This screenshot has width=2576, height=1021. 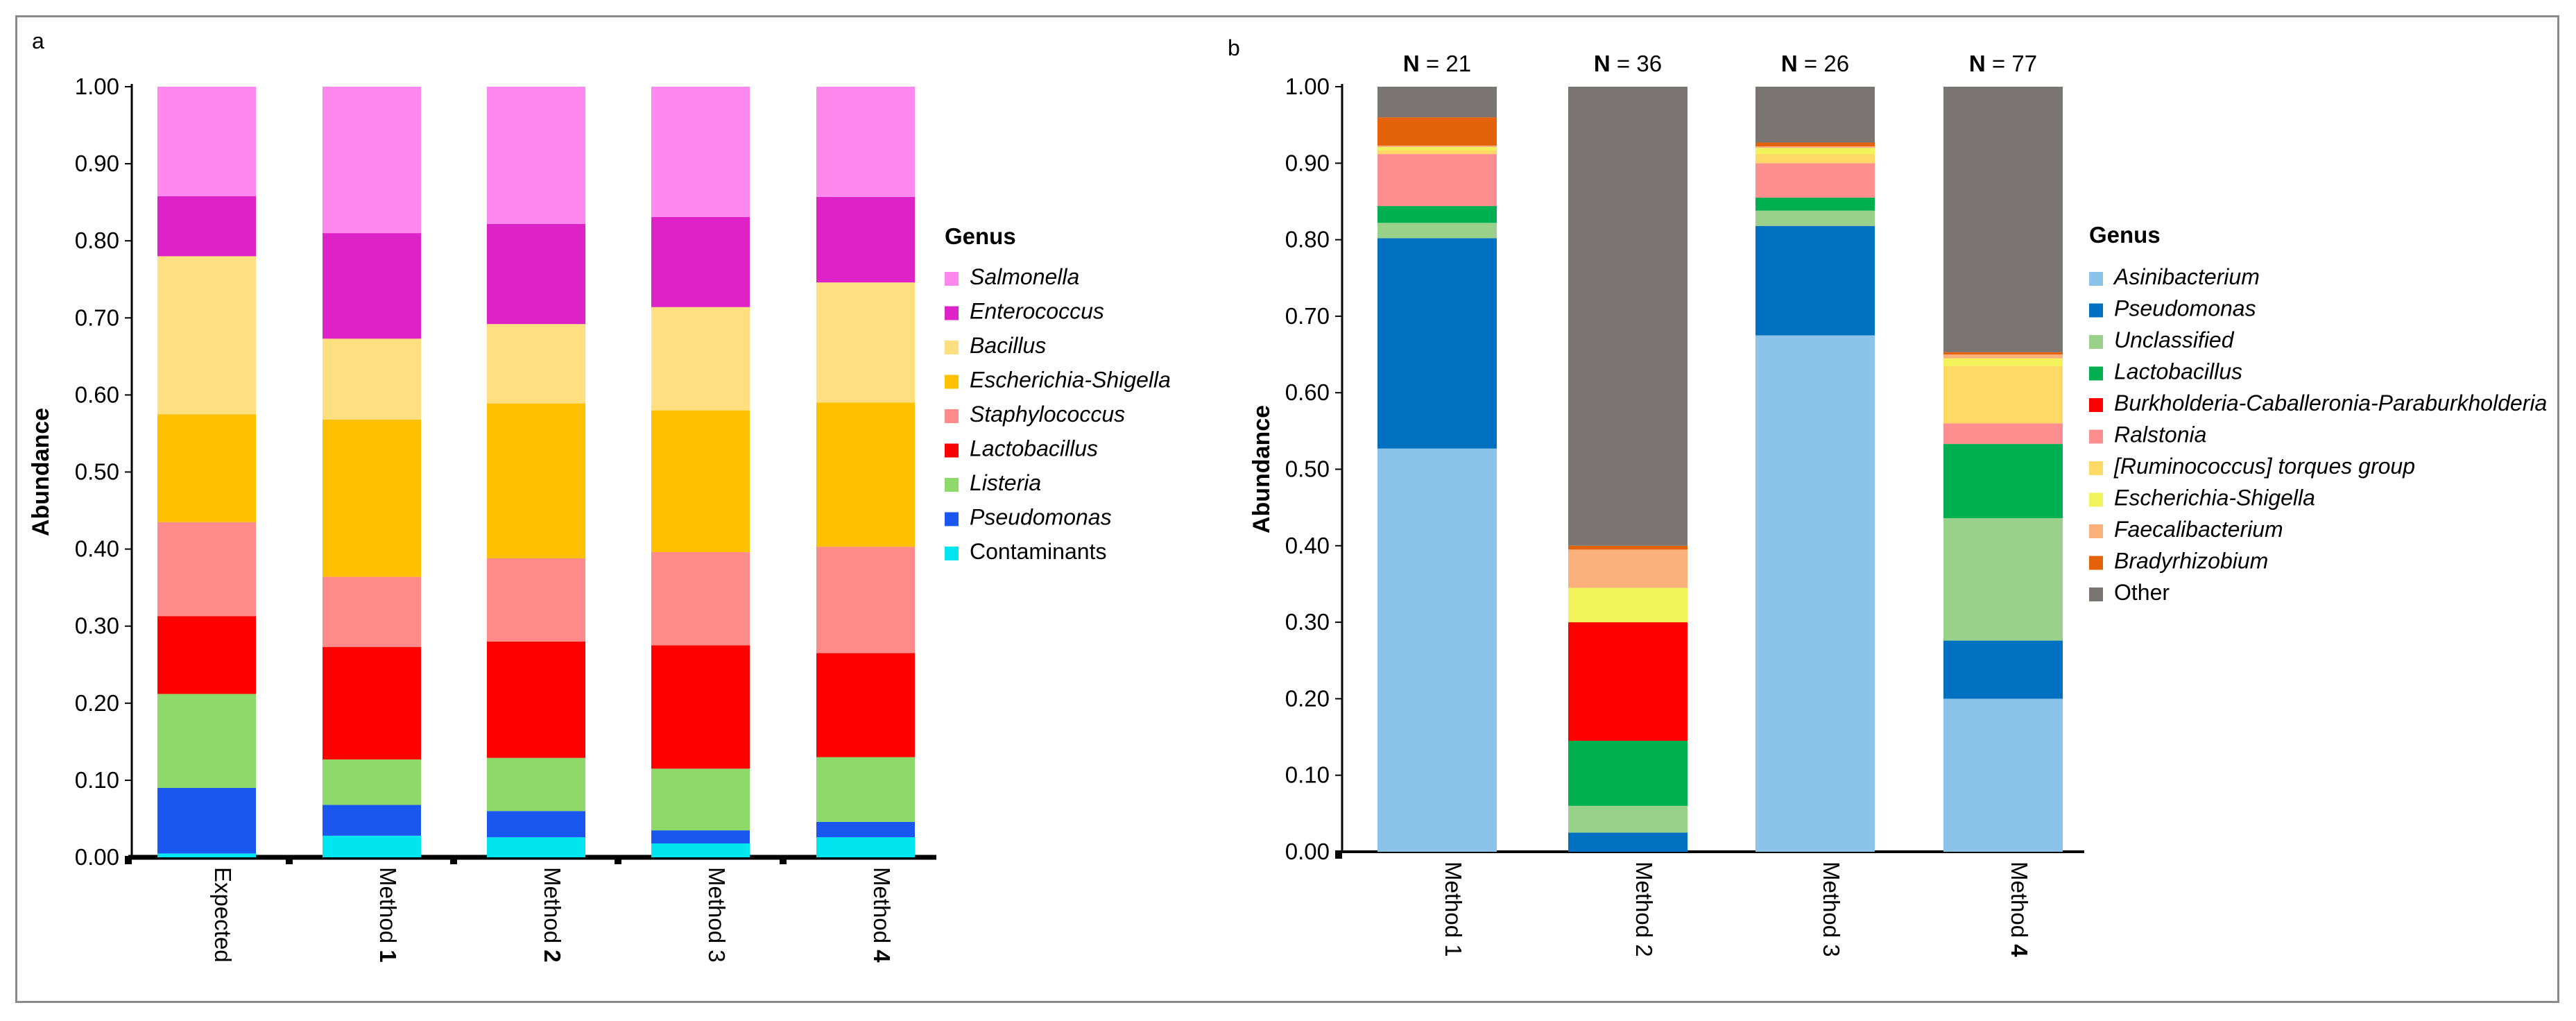 What do you see at coordinates (1815, 63) in the screenshot?
I see `sample-count-label: N = 26` at bounding box center [1815, 63].